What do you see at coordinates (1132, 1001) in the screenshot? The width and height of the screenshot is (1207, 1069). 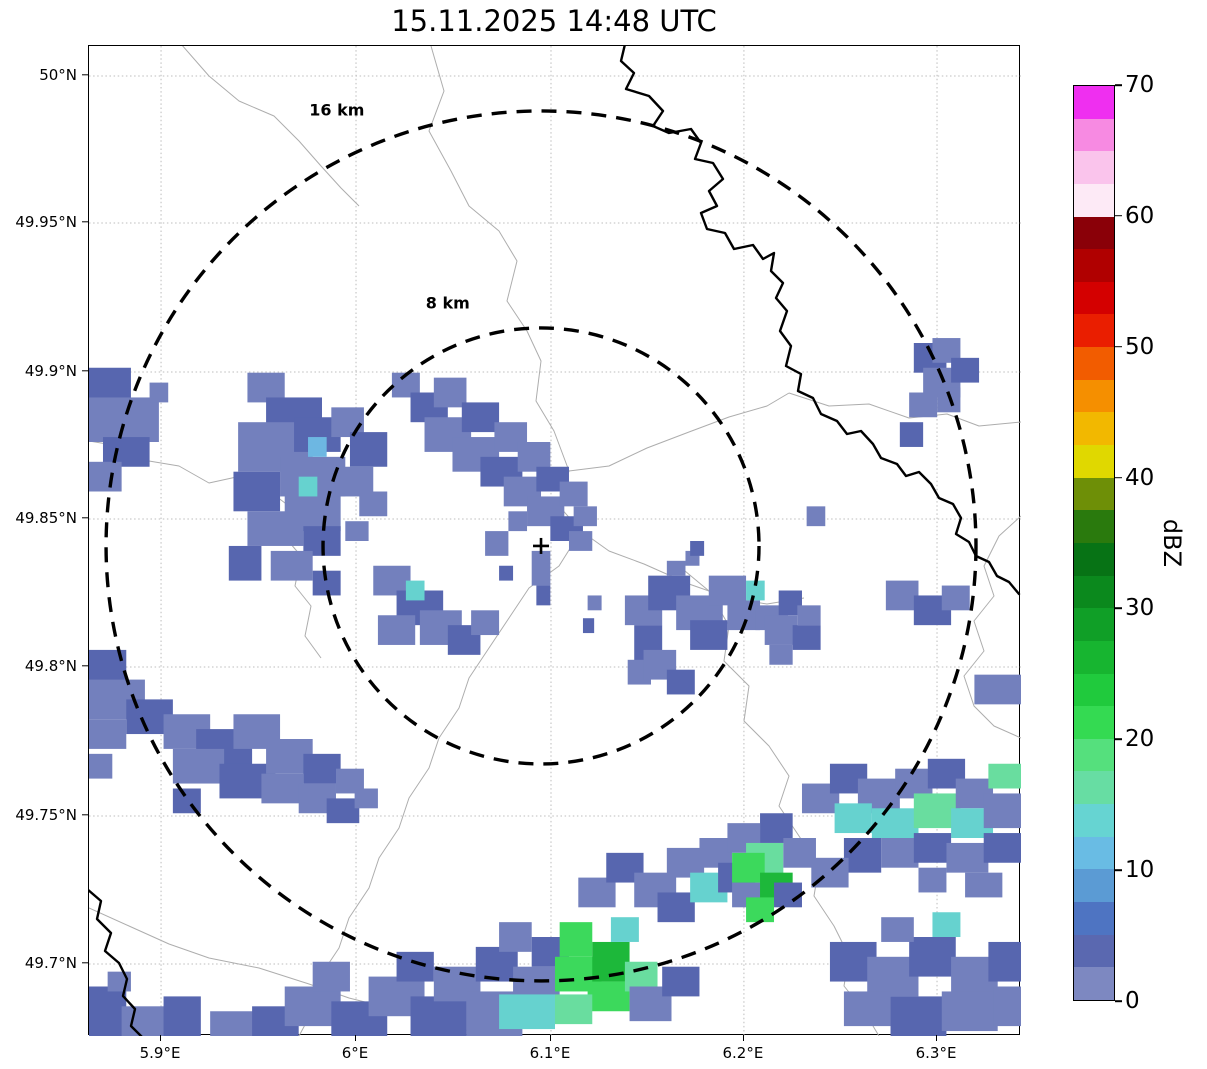 I see `colorbar-tick-label: 0` at bounding box center [1132, 1001].